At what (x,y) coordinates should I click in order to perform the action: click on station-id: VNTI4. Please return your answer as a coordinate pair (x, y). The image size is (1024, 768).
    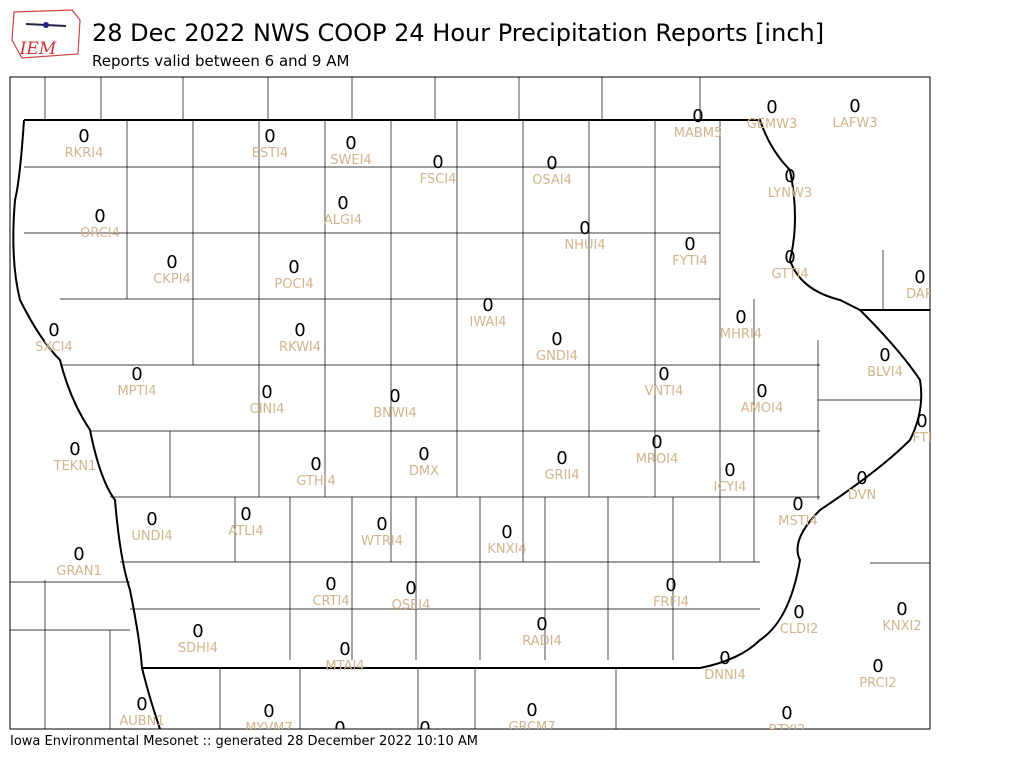
    Looking at the image, I should click on (664, 391).